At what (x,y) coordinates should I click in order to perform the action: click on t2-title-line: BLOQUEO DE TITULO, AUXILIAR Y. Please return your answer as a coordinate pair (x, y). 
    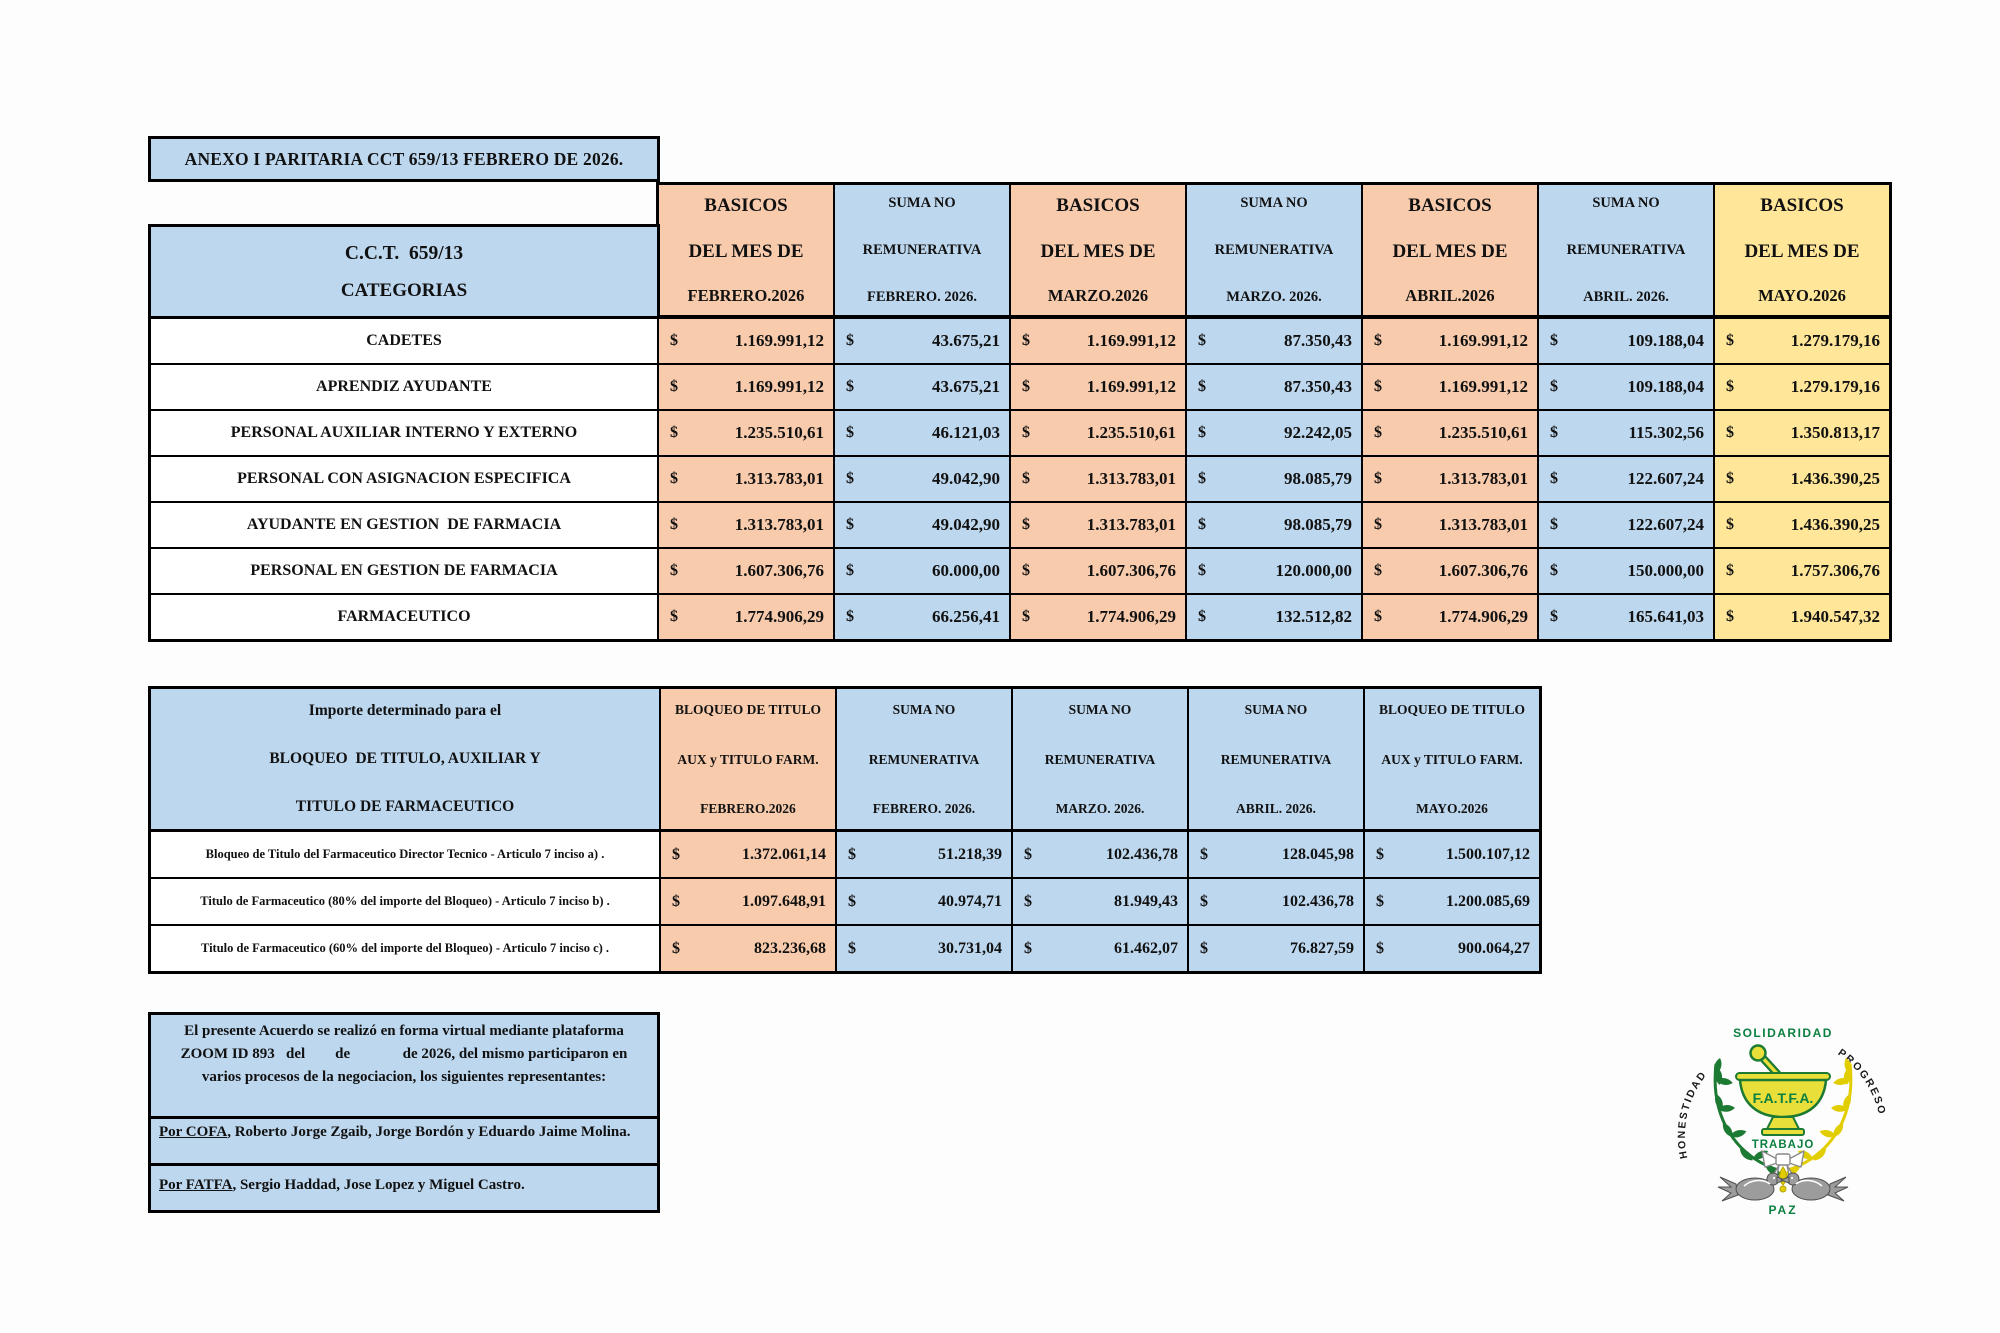
    Looking at the image, I should click on (405, 758).